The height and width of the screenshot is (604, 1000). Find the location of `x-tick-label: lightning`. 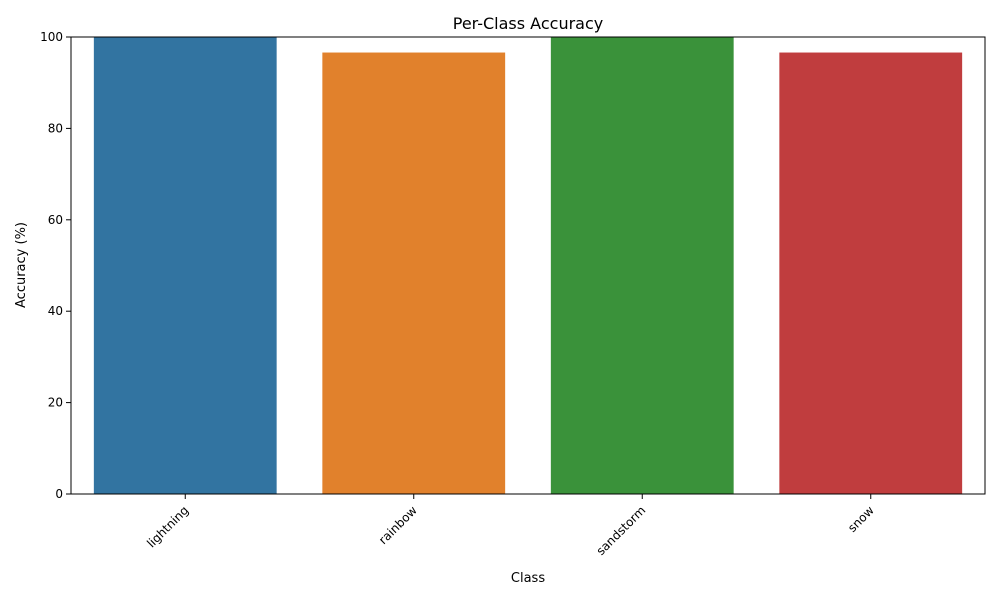

x-tick-label: lightning is located at coordinates (167, 526).